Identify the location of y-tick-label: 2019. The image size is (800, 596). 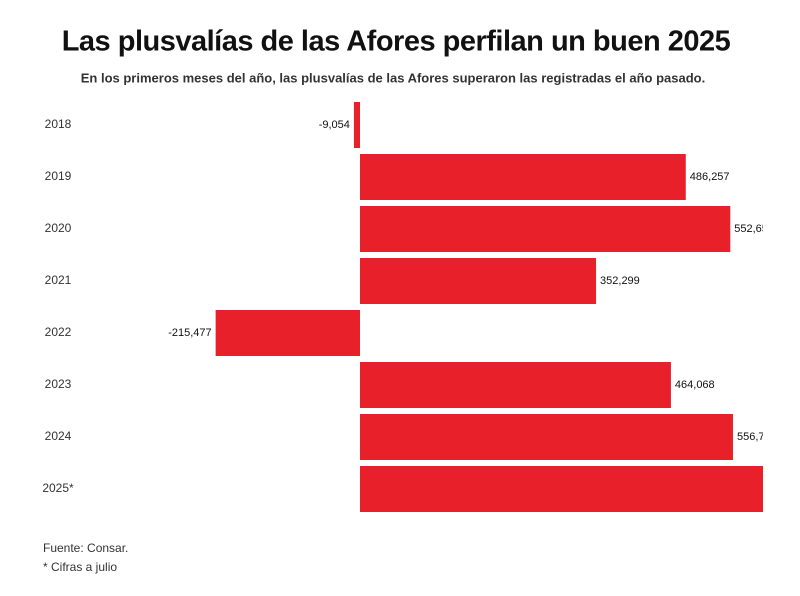
(58, 176).